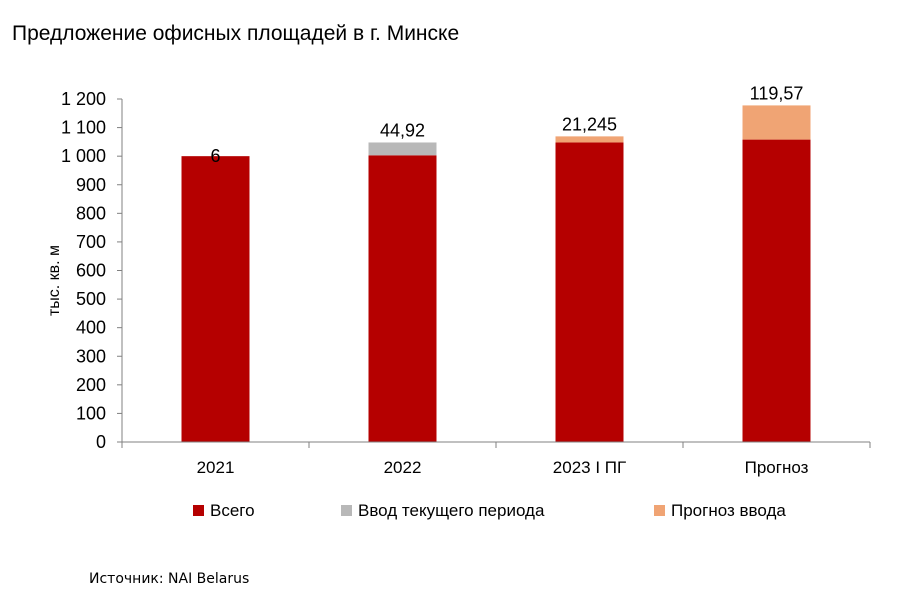  What do you see at coordinates (215, 156) in the screenshot?
I see `data-label: 6` at bounding box center [215, 156].